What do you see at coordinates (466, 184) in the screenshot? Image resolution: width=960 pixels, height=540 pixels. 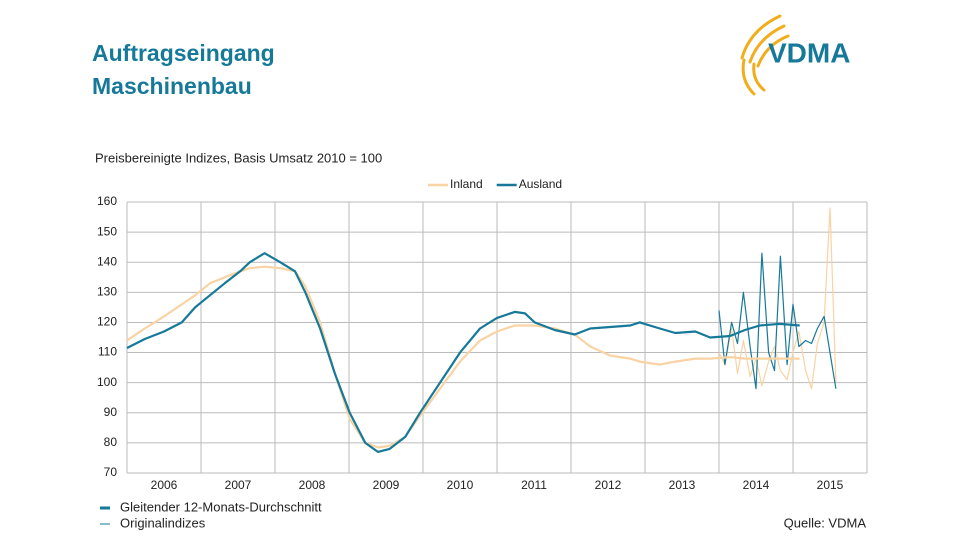 I see `legend-label: Inland` at bounding box center [466, 184].